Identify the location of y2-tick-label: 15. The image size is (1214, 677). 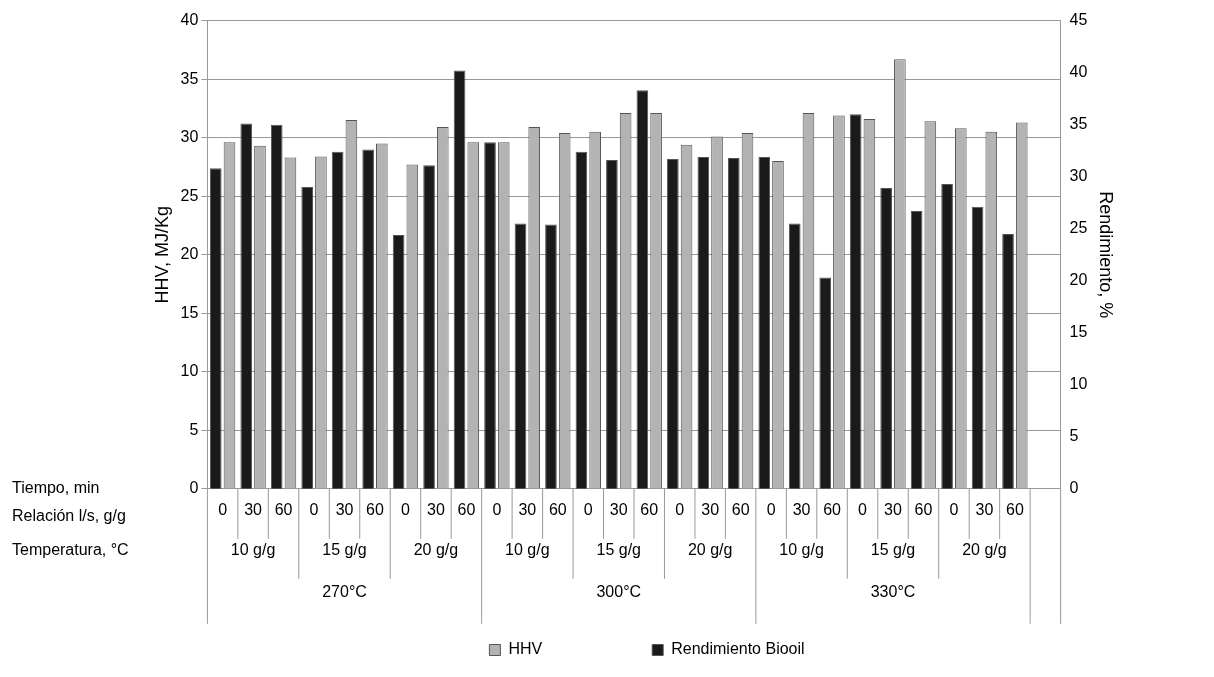
(1078, 332).